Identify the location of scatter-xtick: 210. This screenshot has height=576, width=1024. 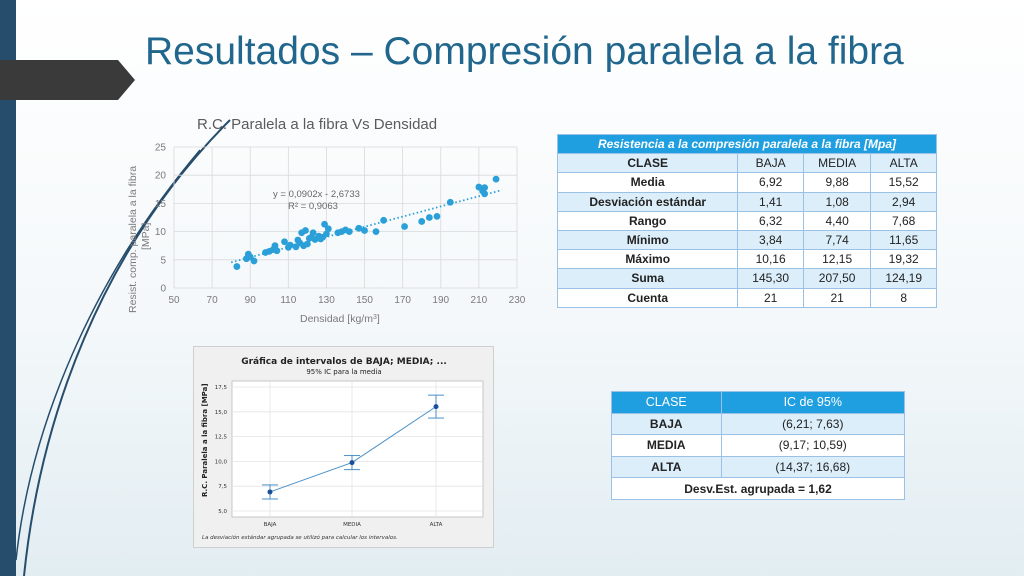
(479, 300).